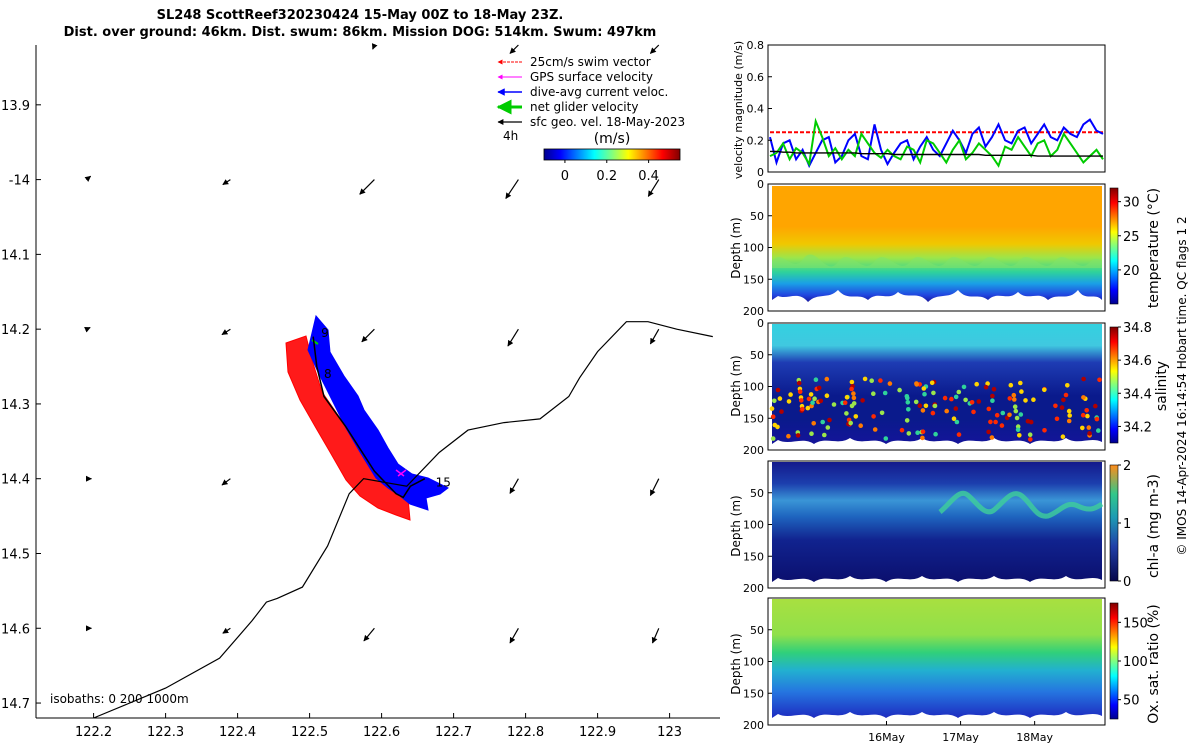  What do you see at coordinates (736, 663) in the screenshot?
I see `oxygen-y-label: Depth (m)` at bounding box center [736, 663].